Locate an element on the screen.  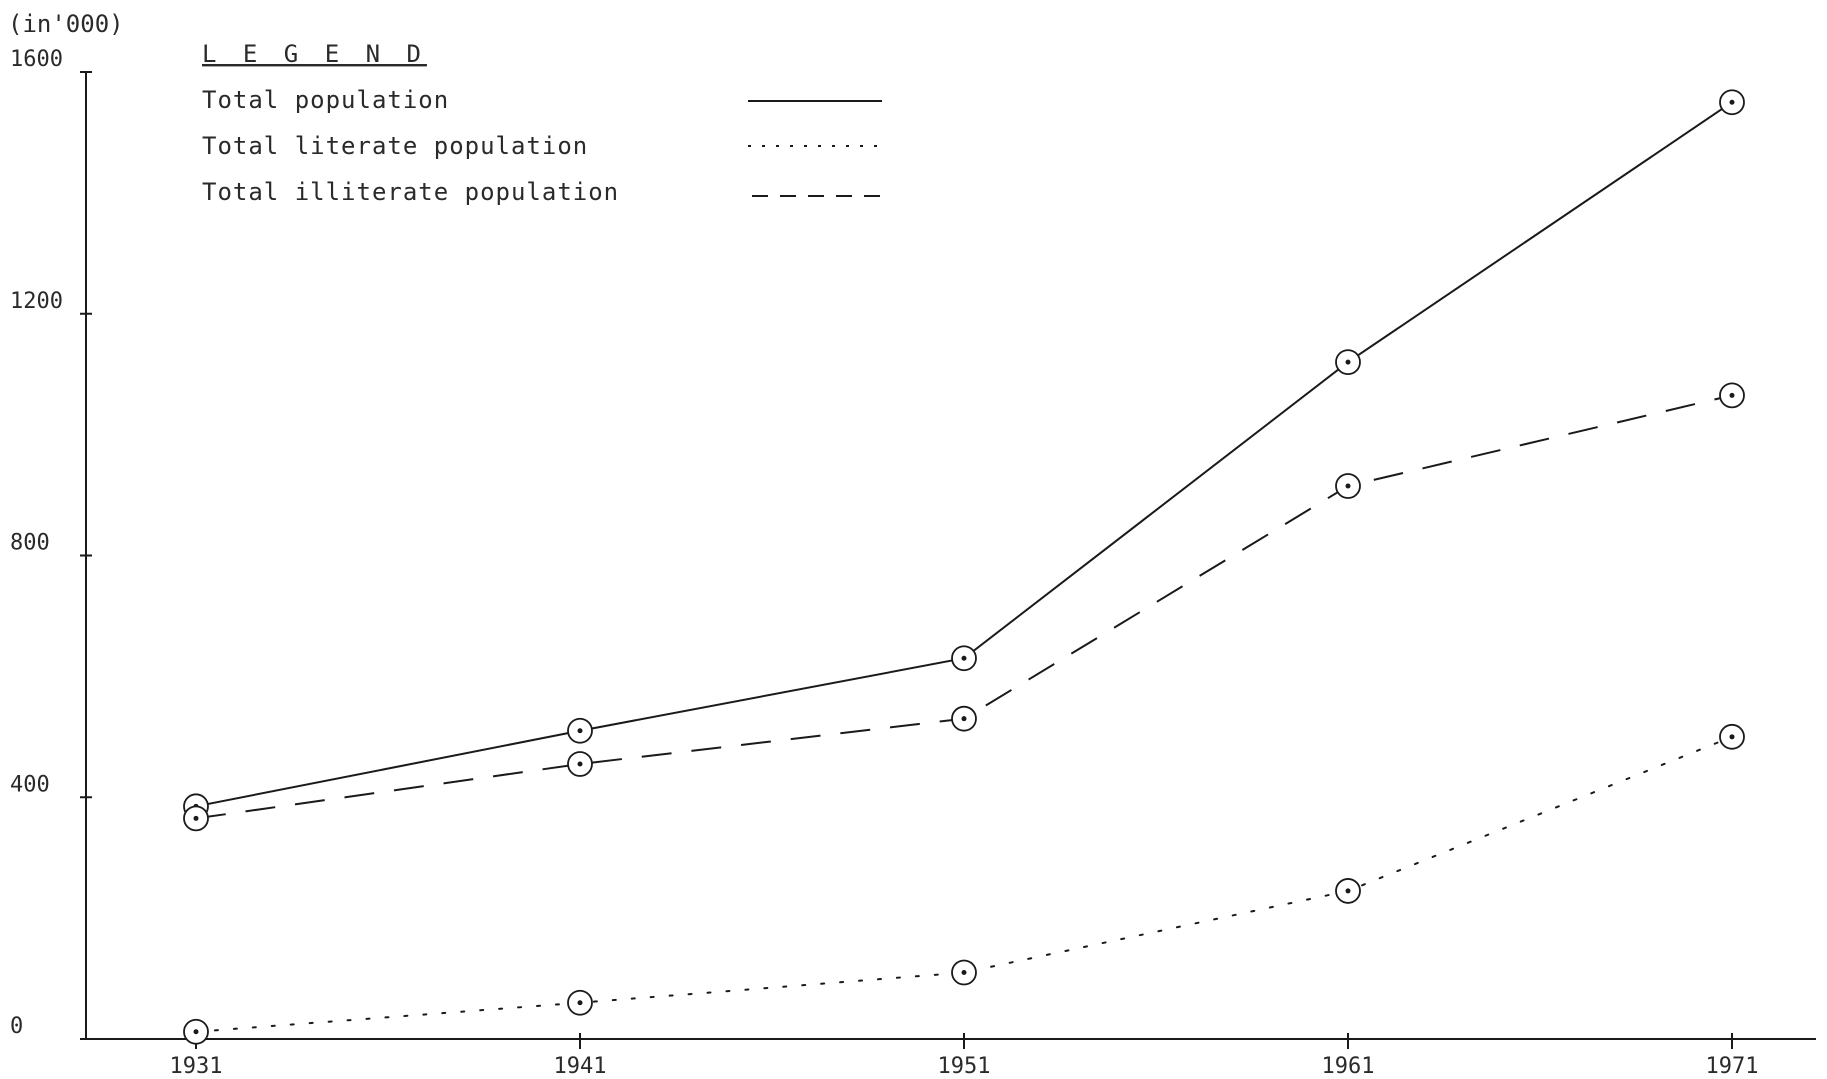
y-tick-label: 400 is located at coordinates (30, 784).